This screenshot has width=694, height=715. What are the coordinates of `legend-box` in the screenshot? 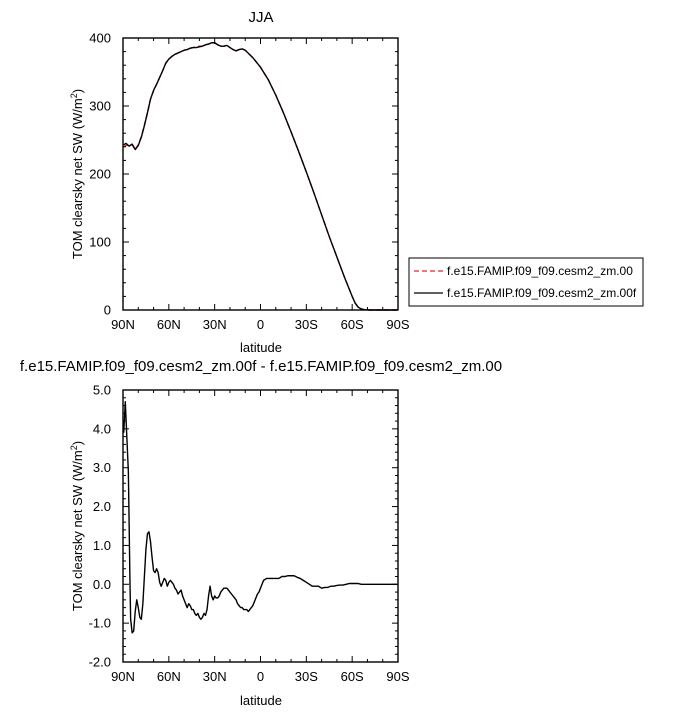 It's located at (526, 282).